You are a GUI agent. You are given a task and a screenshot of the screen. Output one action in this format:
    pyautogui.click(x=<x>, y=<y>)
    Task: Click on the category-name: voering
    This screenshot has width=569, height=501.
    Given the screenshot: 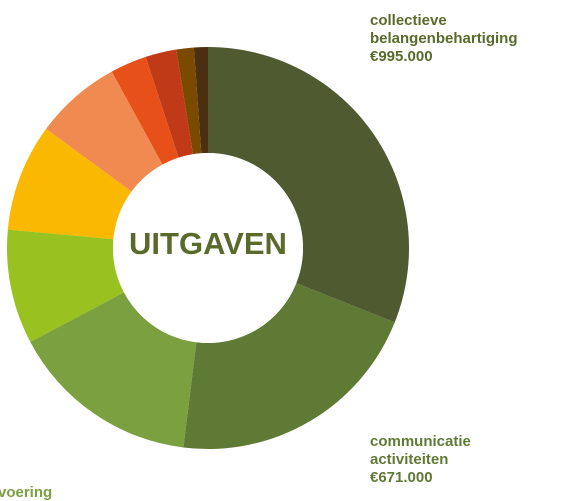 What is the action you would take?
    pyautogui.click(x=26, y=492)
    